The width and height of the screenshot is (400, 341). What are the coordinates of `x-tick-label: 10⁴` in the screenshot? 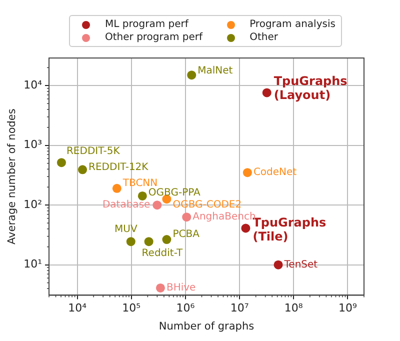 It's located at (78, 308).